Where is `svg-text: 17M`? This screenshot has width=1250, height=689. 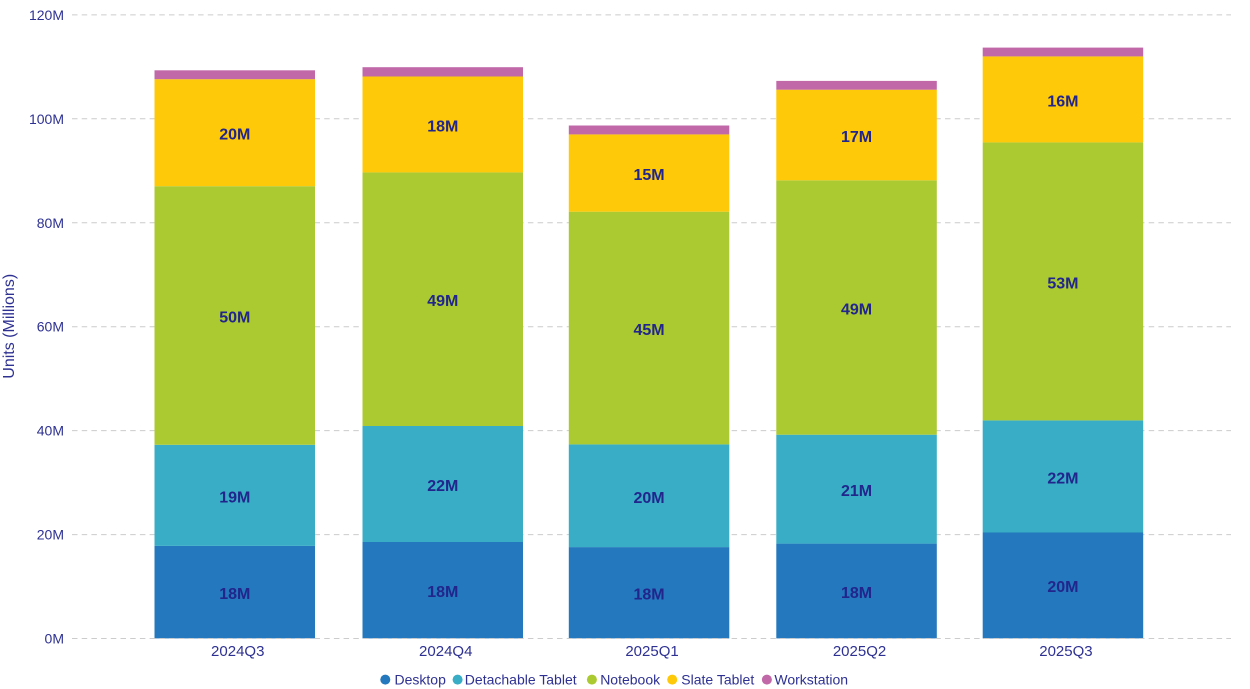 svg-text: 17M is located at coordinates (856, 137).